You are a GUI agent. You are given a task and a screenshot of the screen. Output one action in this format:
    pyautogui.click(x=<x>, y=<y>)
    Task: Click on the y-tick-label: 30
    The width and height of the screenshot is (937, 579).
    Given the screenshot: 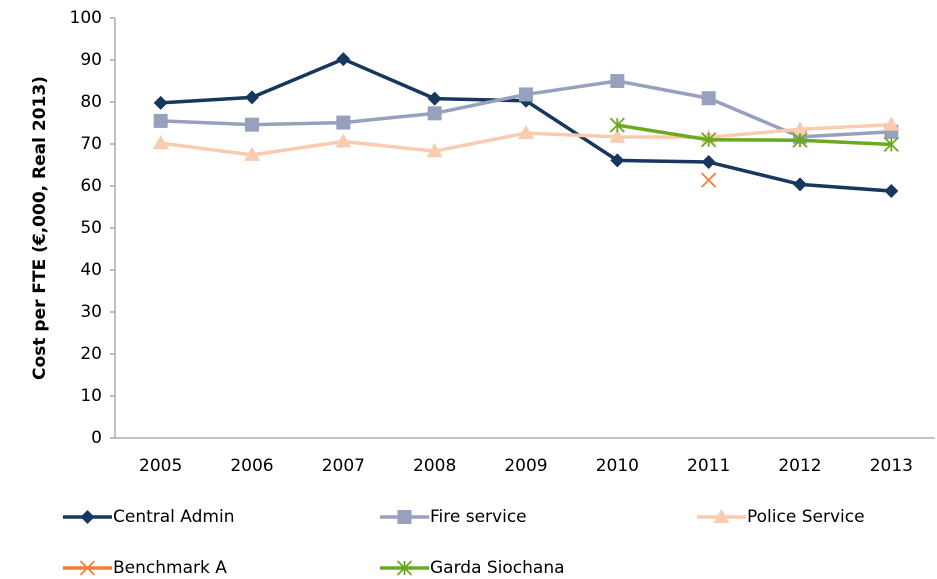 What is the action you would take?
    pyautogui.click(x=91, y=312)
    